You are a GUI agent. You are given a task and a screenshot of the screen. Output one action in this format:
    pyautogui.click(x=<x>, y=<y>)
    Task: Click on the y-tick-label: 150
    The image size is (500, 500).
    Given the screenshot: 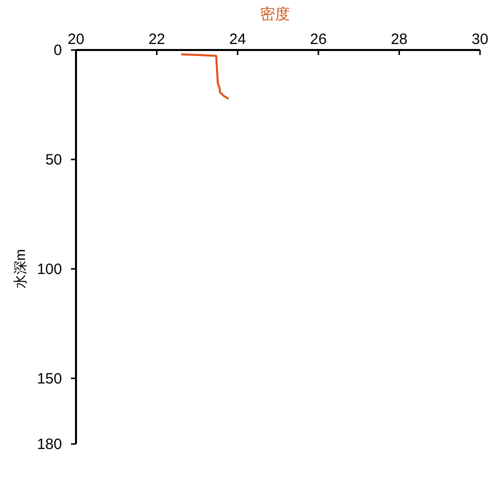 What is the action you would take?
    pyautogui.click(x=49, y=379)
    